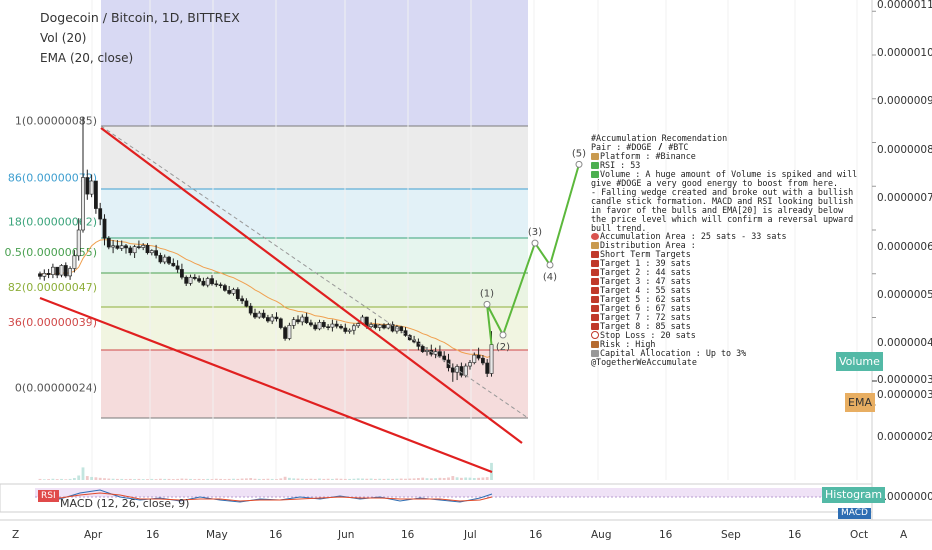 This screenshot has width=932, height=550. I want to click on macd-indicator-label: MACD (12, 26, close, 9), so click(125, 503).